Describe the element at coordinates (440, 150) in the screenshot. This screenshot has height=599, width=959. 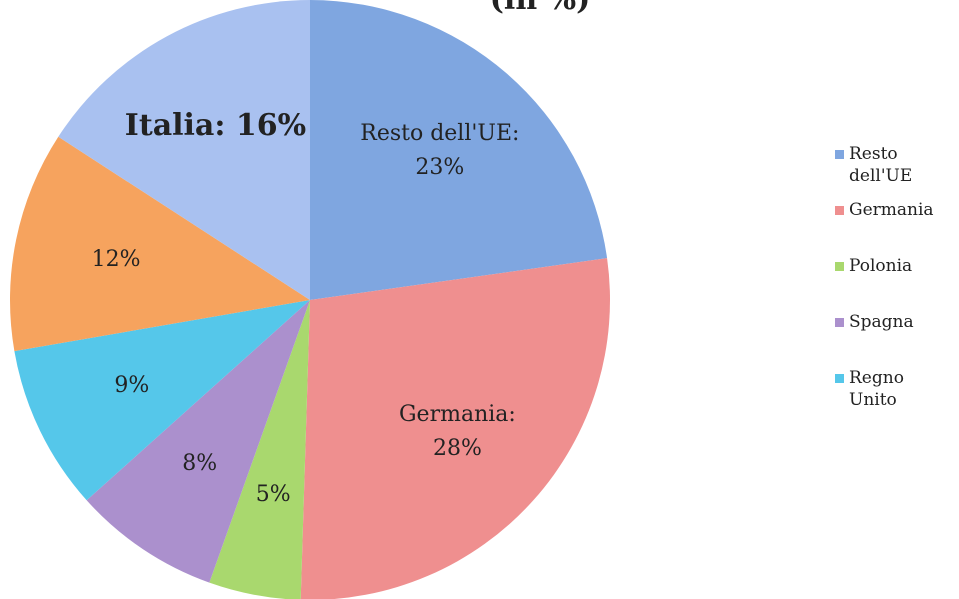
I see `data-label: Resto dell'UE: 23%` at that location.